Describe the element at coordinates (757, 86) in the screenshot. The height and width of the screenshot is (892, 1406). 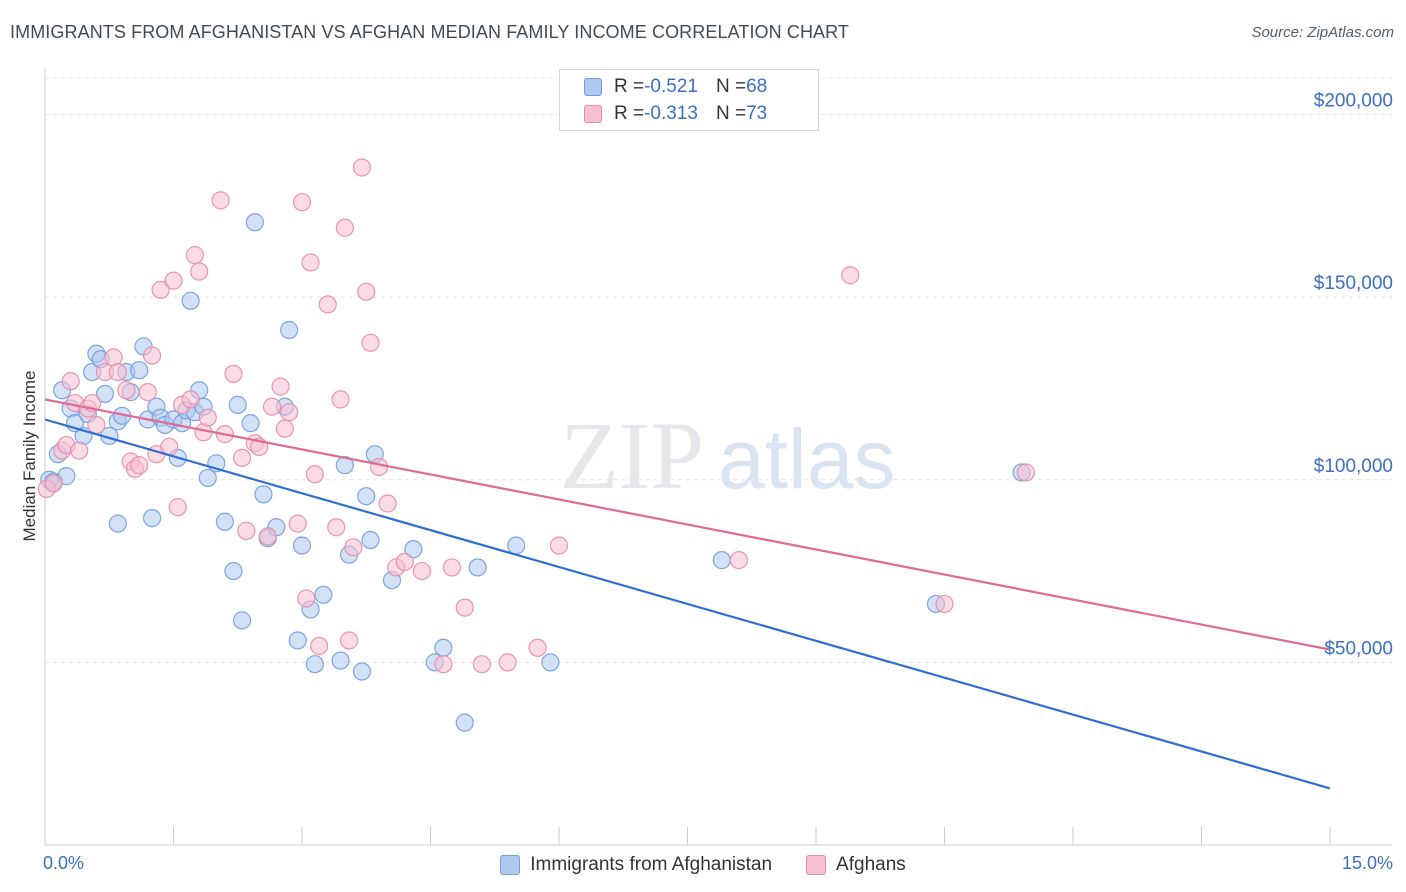
I see `legend-n-value: 68` at that location.